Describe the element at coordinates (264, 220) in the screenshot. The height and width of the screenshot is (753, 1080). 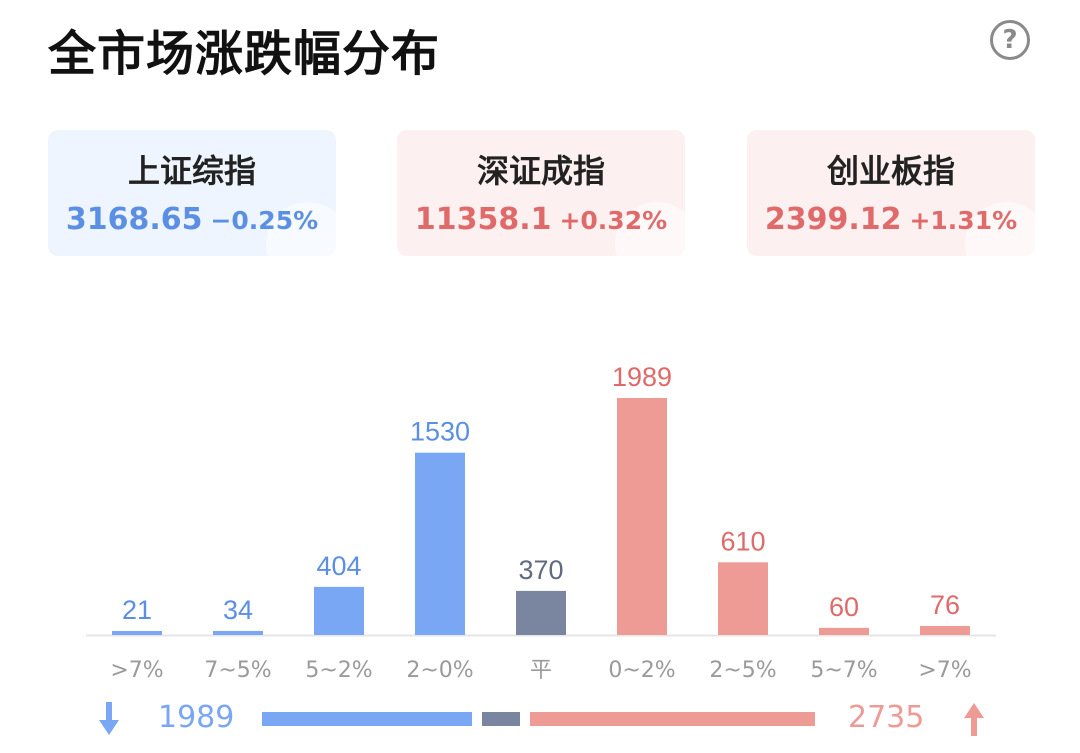
I see `index-change: −0.25%` at that location.